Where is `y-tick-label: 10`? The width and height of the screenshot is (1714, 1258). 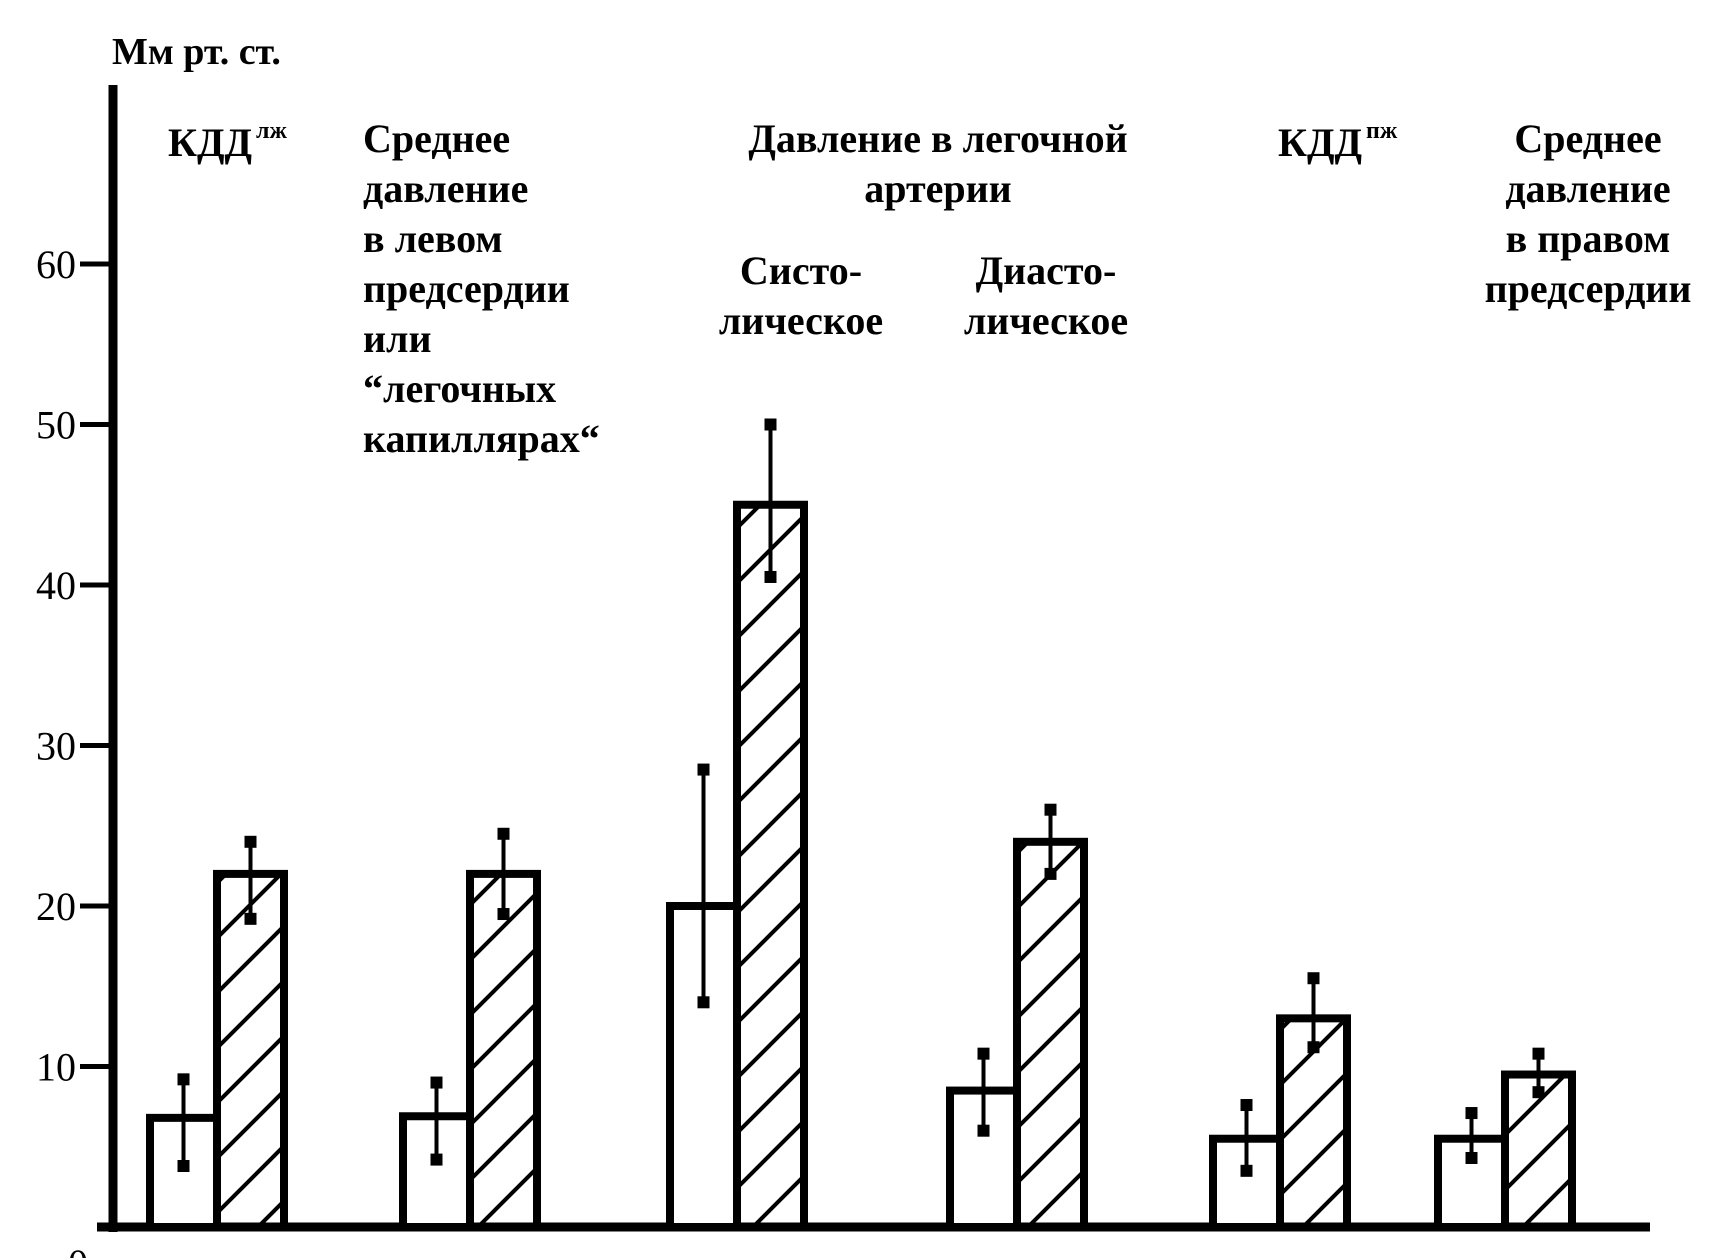 y-tick-label: 10 is located at coordinates (56, 1067).